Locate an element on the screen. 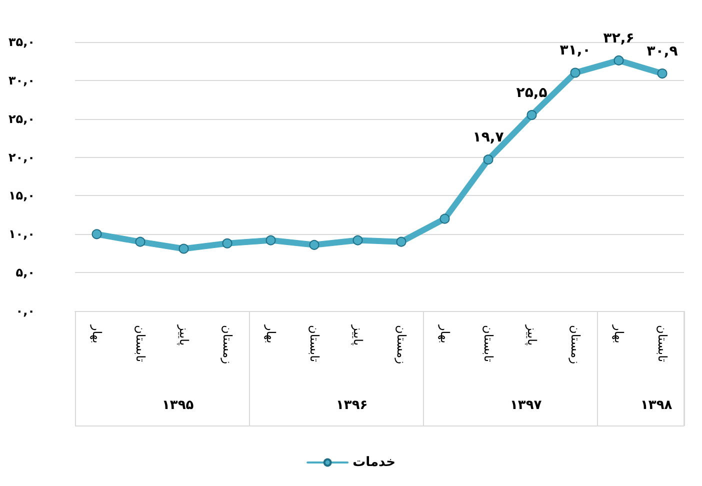 This screenshot has height=486, width=702. y-tick-label: ۲۵,۰ is located at coordinates (21, 119).